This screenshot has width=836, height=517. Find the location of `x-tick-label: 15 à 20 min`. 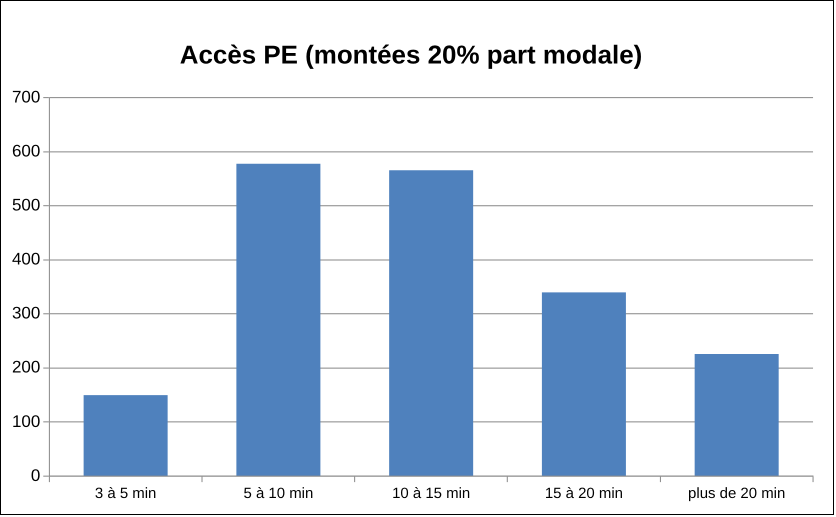

x-tick-label: 15 à 20 min is located at coordinates (583, 493).